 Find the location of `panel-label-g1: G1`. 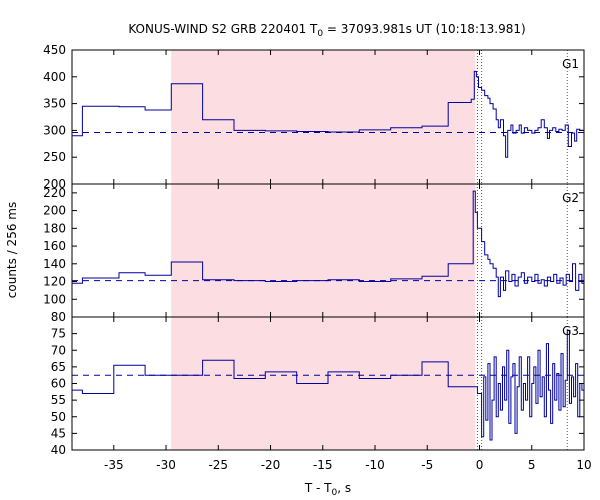

panel-label-g1: G1 is located at coordinates (570, 64).